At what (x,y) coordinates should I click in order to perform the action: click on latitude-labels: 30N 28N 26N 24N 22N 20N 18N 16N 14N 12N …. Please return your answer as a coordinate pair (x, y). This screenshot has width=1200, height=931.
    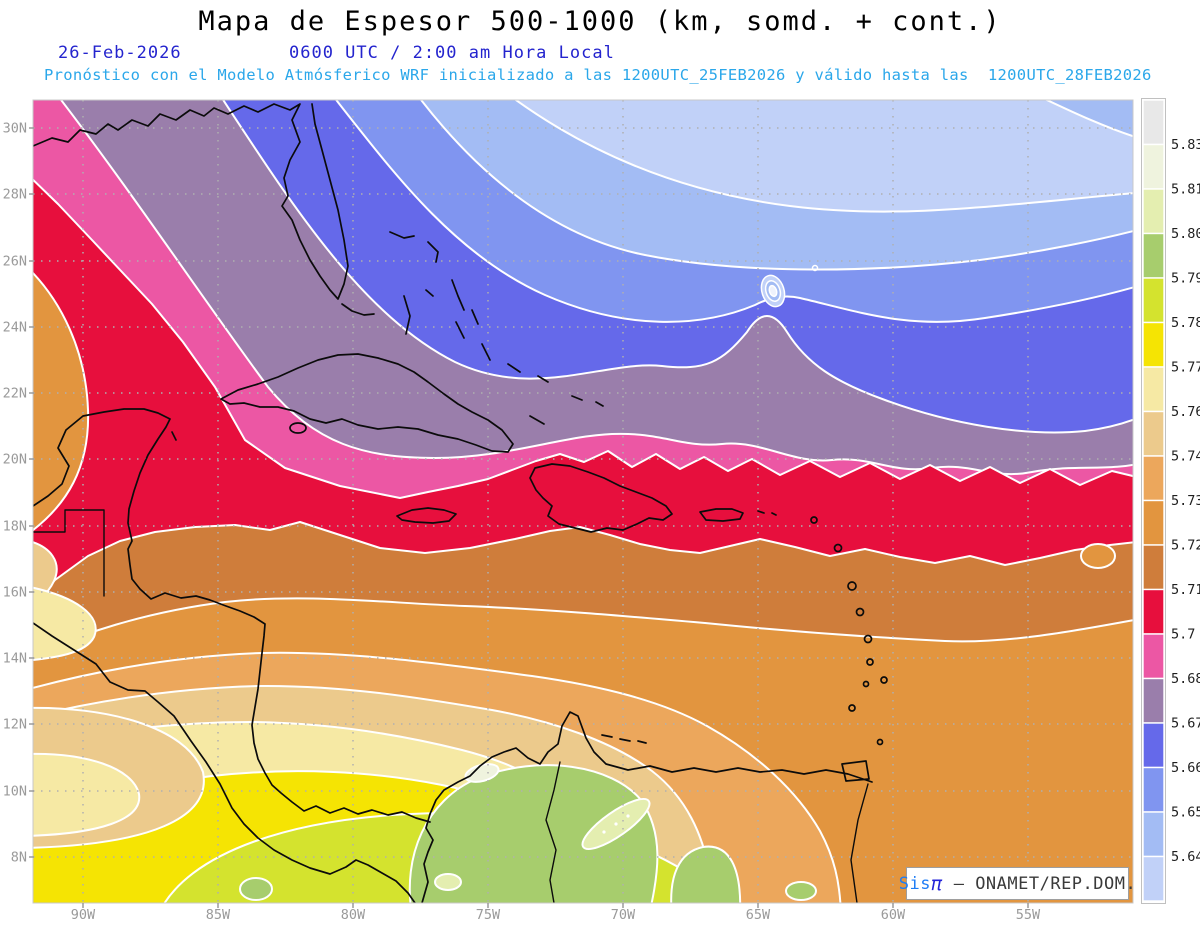
    Looking at the image, I should click on (15, 493).